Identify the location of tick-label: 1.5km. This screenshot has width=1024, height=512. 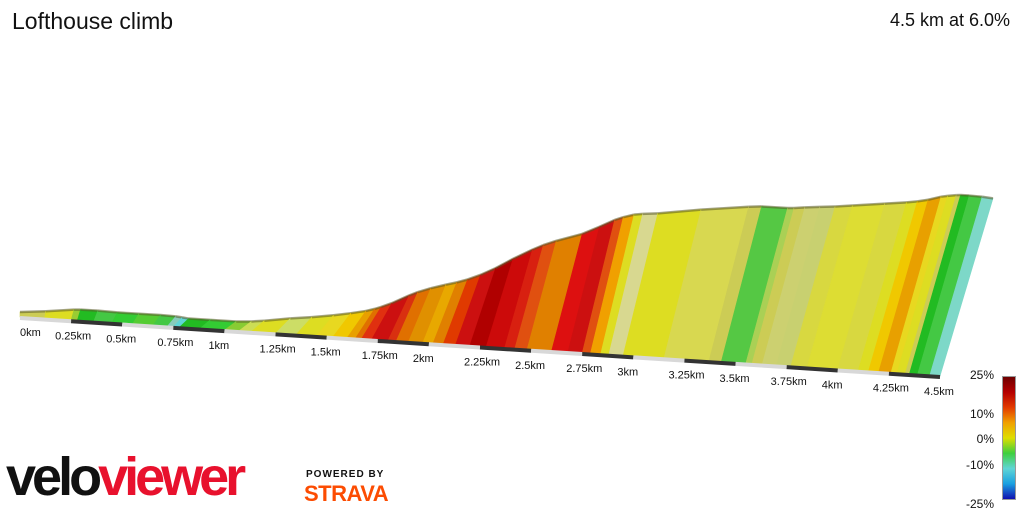
(326, 353).